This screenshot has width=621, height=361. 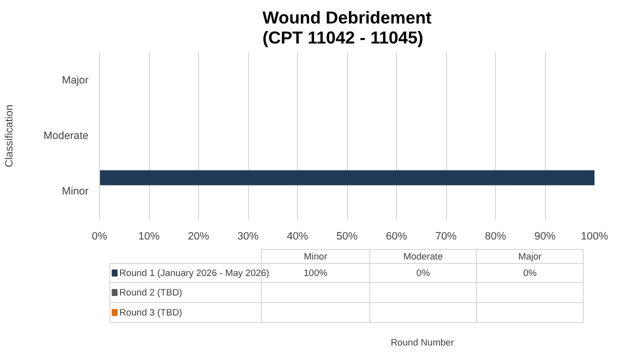 I want to click on text: 100%, so click(x=316, y=273).